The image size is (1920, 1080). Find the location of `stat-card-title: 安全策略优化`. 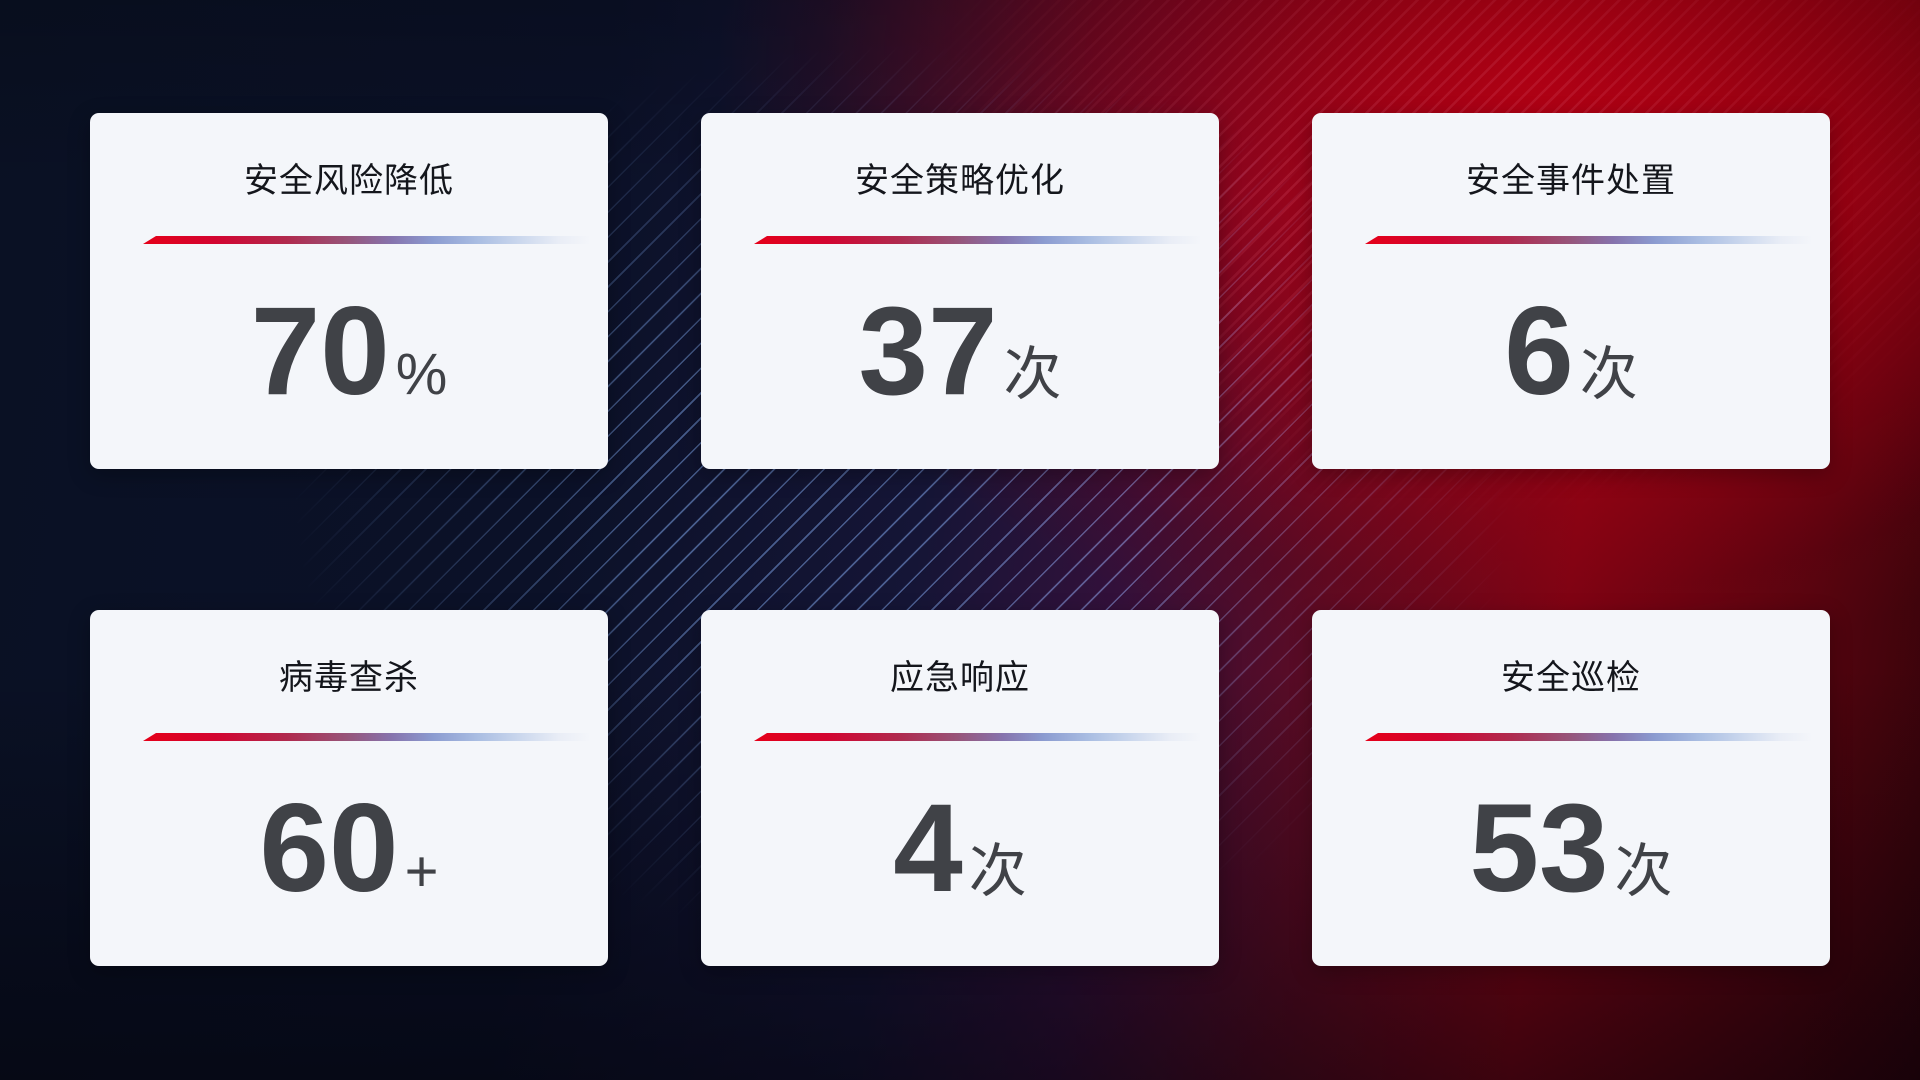

stat-card-title: 安全策略优化 is located at coordinates (960, 181).